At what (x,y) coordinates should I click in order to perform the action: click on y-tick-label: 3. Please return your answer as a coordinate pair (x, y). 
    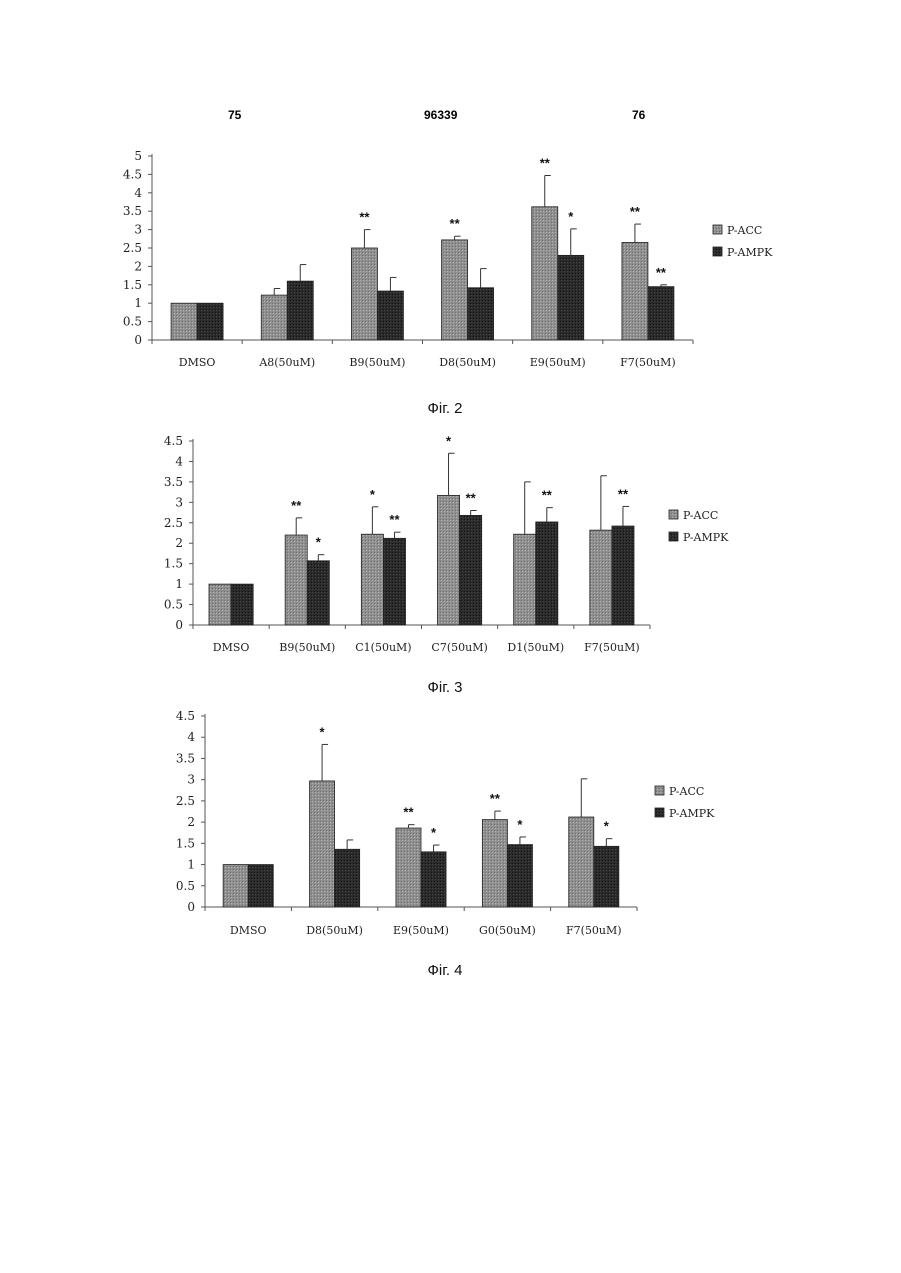
    Looking at the image, I should click on (179, 502).